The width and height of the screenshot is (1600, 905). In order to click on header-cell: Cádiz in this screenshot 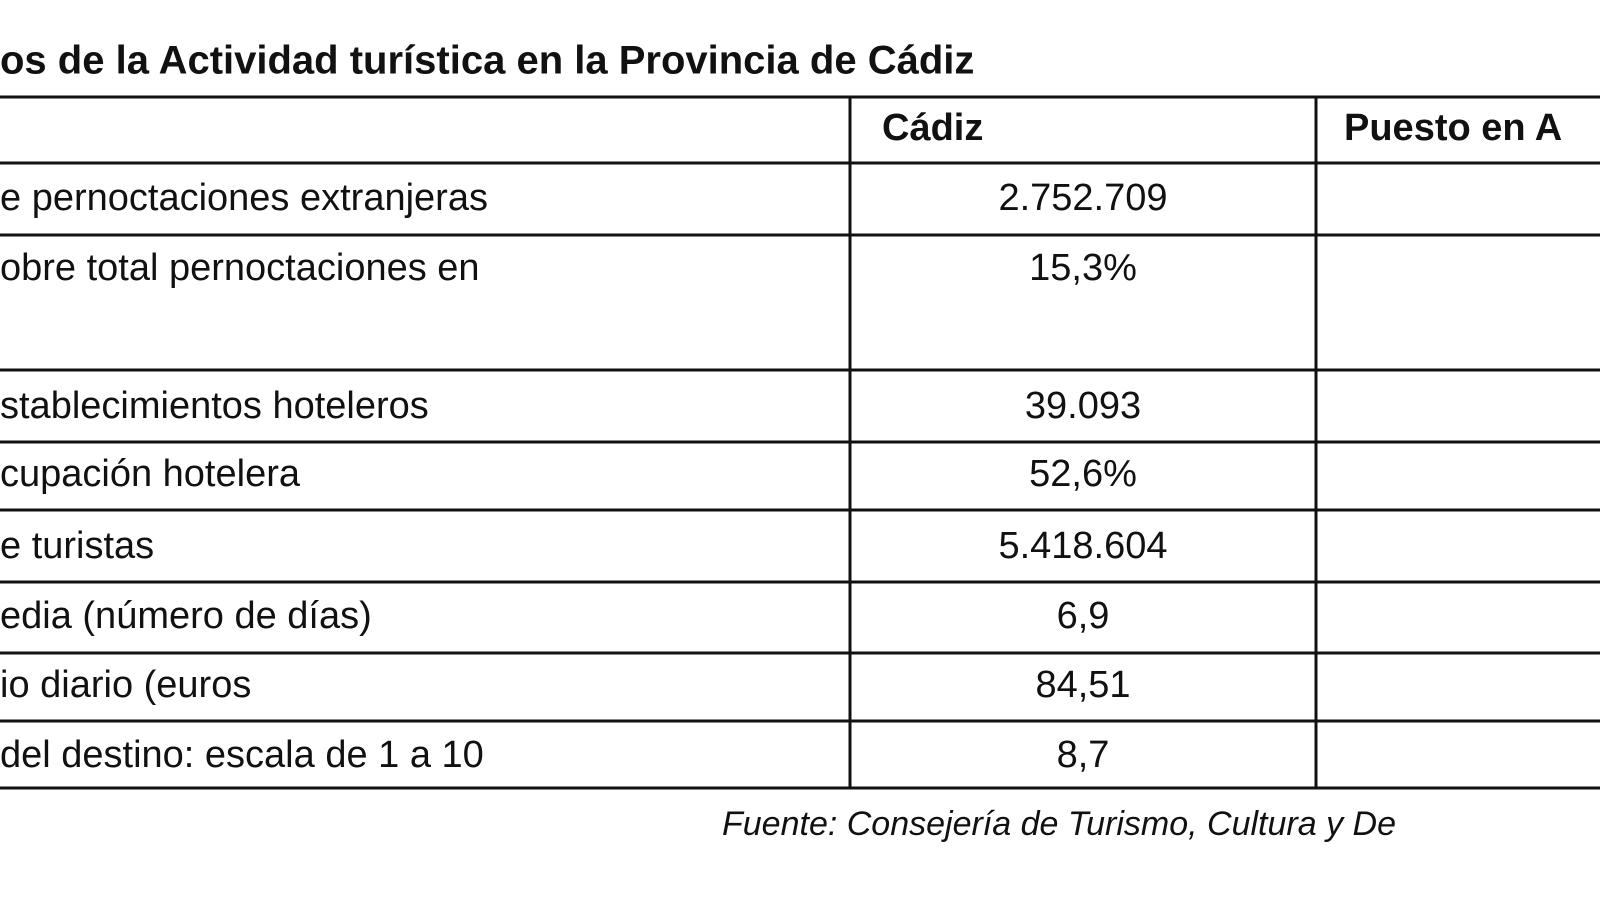, I will do `click(932, 128)`.